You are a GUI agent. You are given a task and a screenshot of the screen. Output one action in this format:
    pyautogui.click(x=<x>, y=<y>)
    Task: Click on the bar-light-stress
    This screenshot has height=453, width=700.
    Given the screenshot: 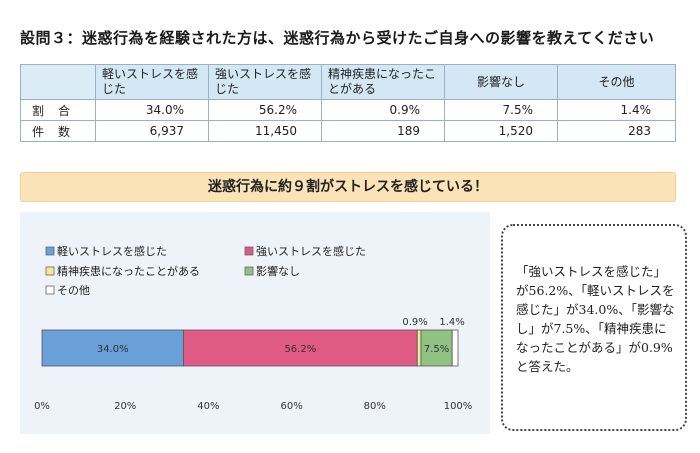 What is the action you would take?
    pyautogui.click(x=112, y=348)
    